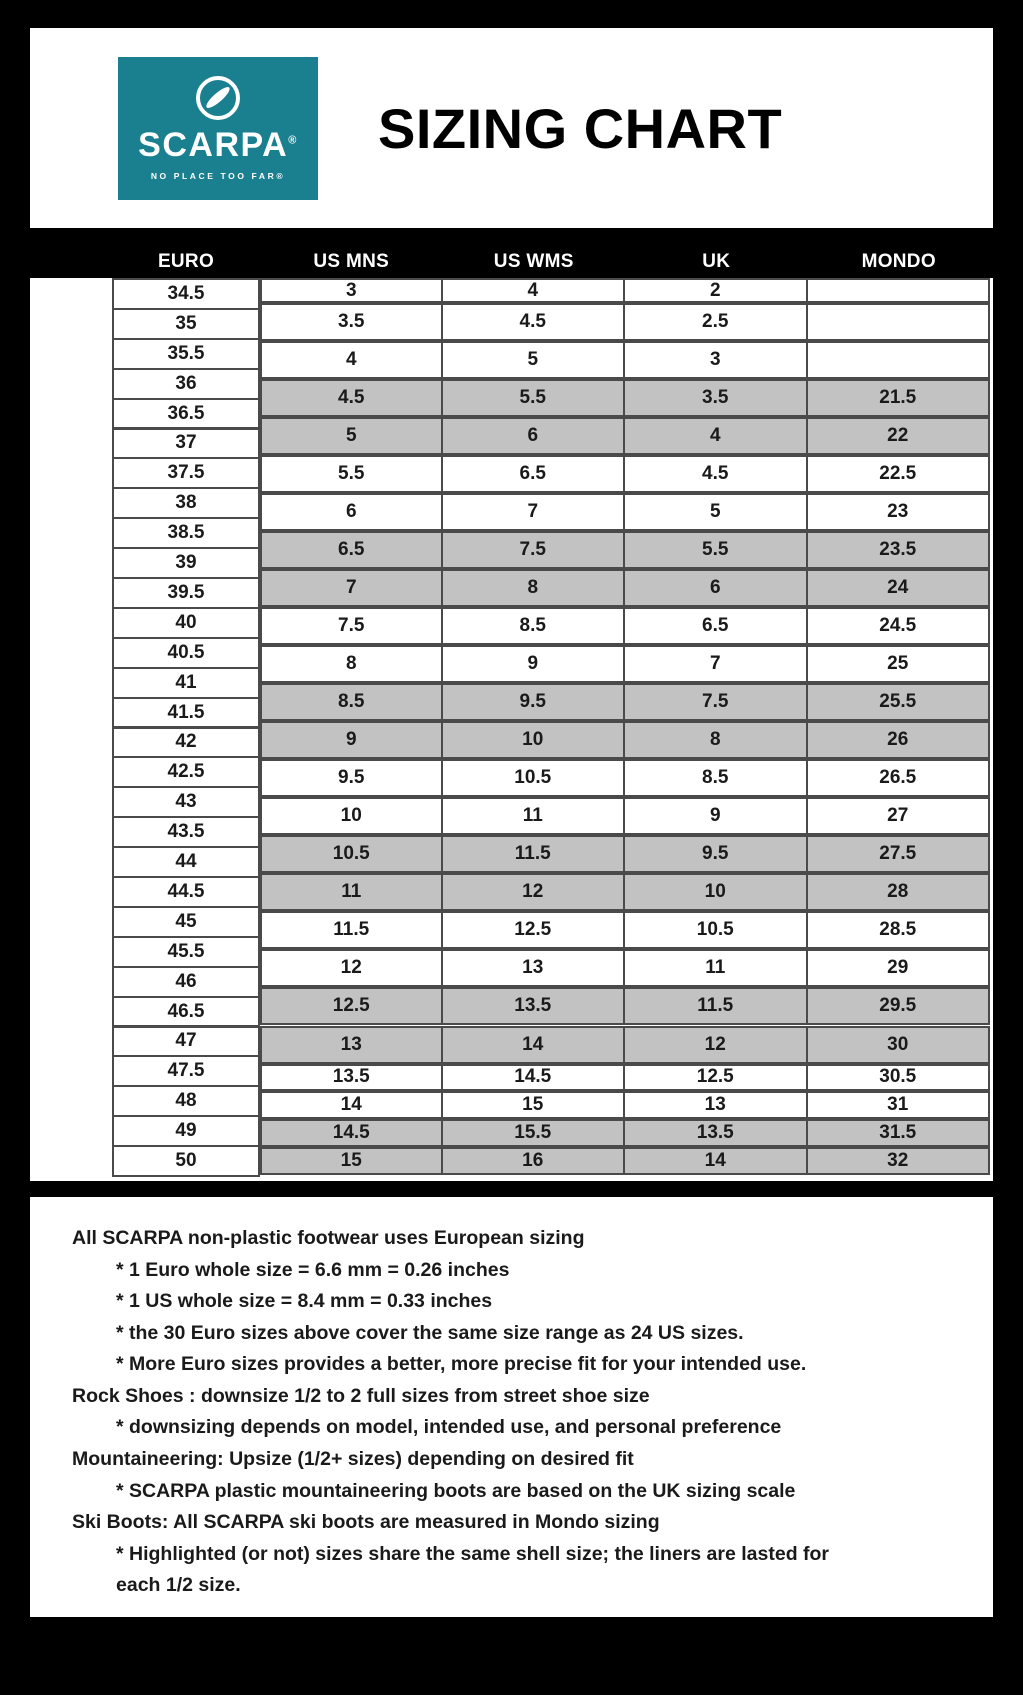 The image size is (1023, 1695). Describe the element at coordinates (899, 1006) in the screenshot. I see `cell-mondo: 29.5` at that location.